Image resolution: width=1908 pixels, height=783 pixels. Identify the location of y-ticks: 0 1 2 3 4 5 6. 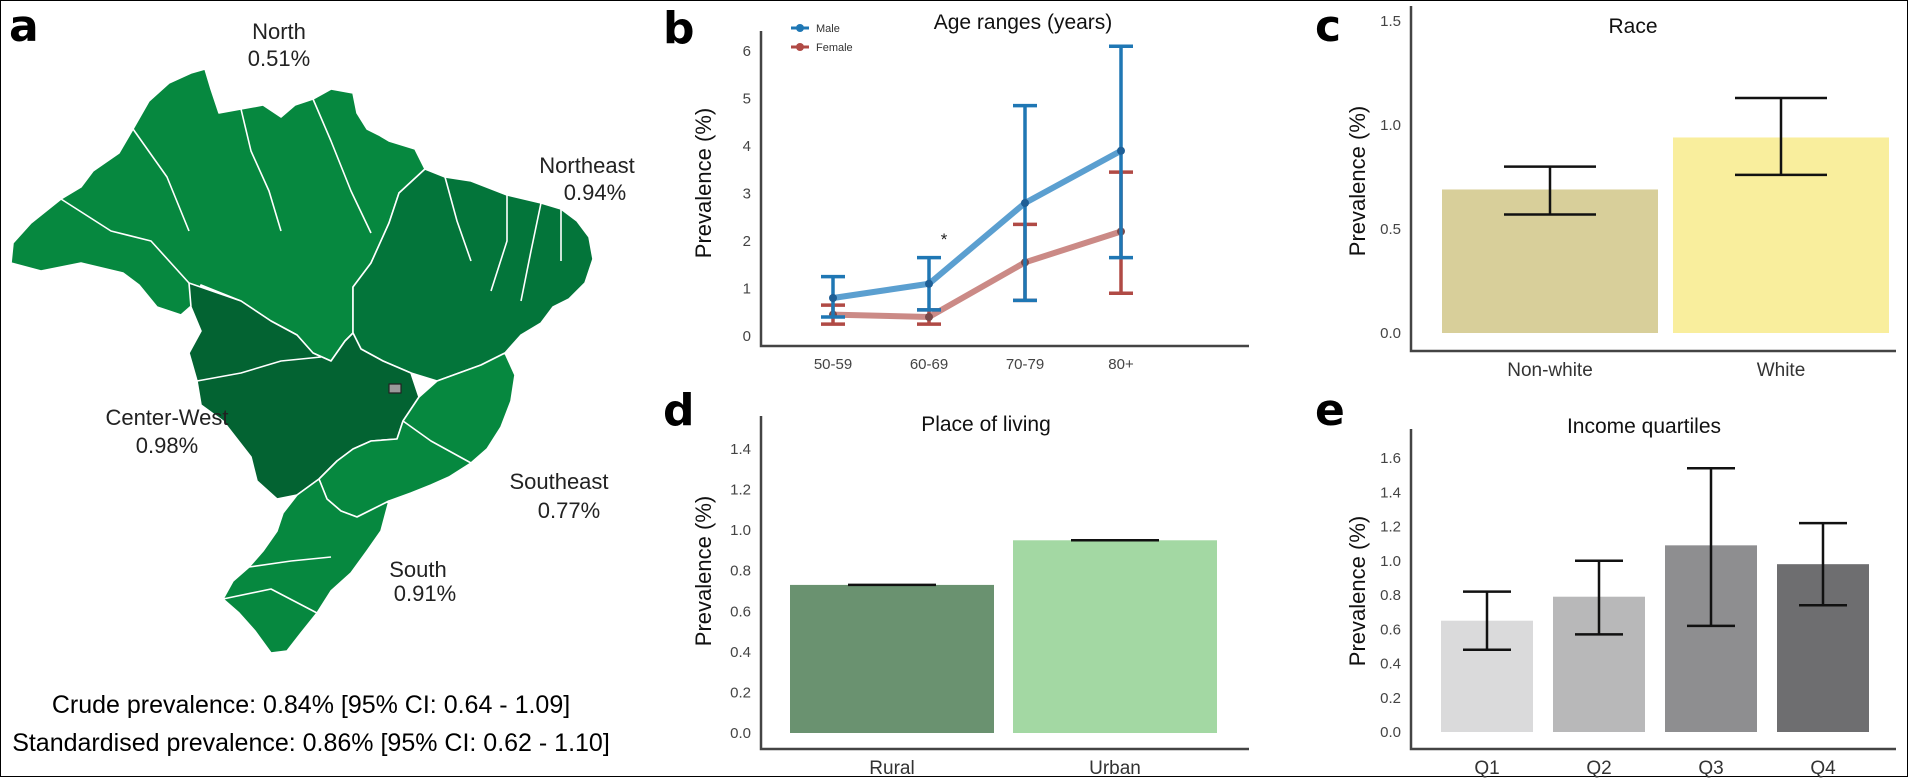
(747, 194).